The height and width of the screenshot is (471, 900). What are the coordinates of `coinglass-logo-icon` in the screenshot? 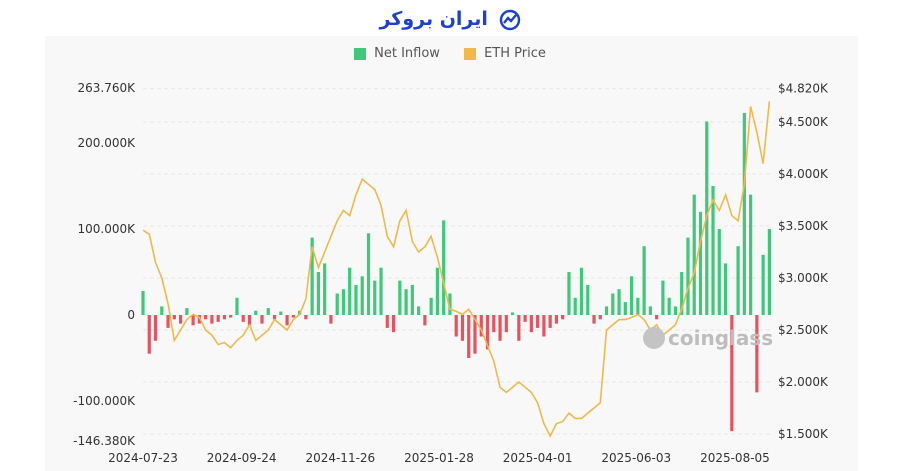 It's located at (654, 338).